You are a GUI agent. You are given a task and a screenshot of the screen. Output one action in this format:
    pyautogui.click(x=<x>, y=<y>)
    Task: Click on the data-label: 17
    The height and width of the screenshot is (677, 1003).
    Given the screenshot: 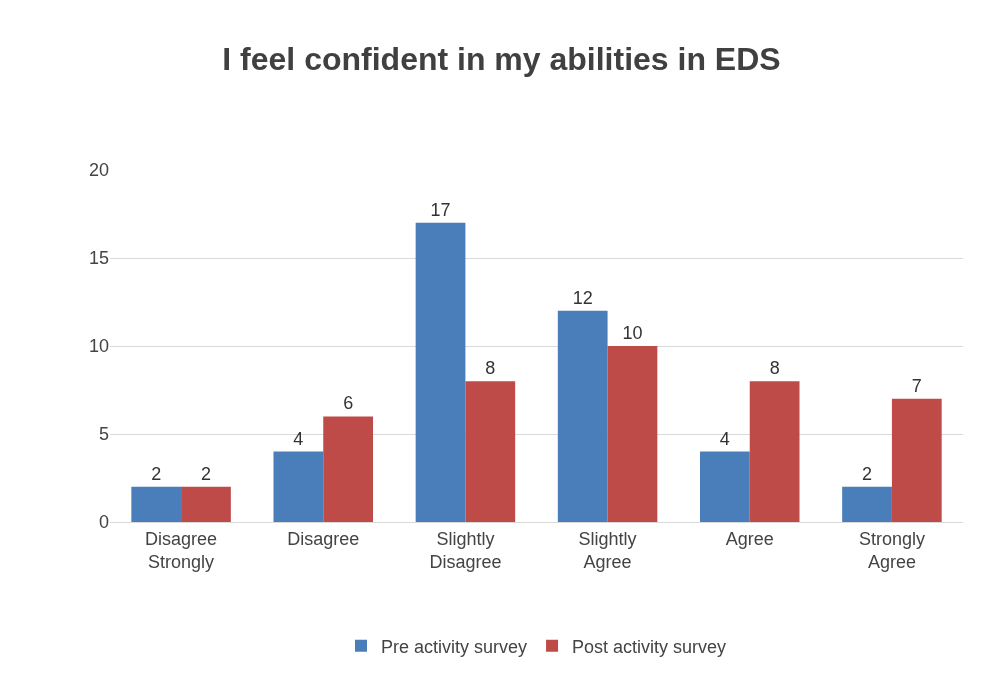 What is the action you would take?
    pyautogui.click(x=440, y=209)
    